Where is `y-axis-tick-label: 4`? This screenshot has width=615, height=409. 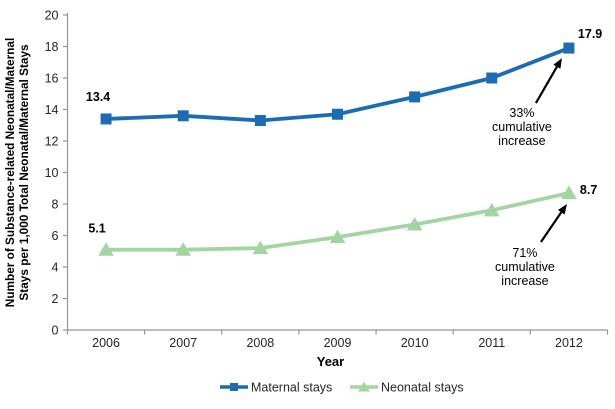
y-axis-tick-label: 4 is located at coordinates (55, 268).